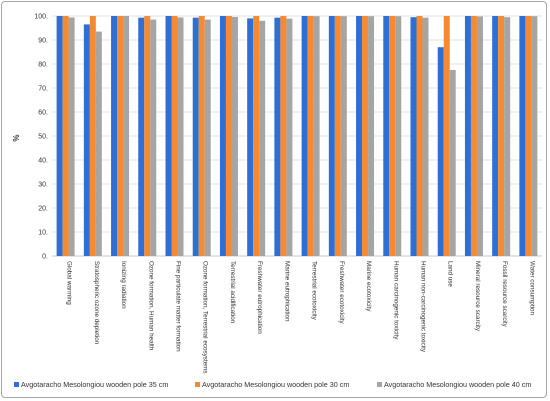 This screenshot has height=401, width=550. What do you see at coordinates (423, 307) in the screenshot?
I see `x-tick-label: Human non-carcinogenic toxicity` at bounding box center [423, 307].